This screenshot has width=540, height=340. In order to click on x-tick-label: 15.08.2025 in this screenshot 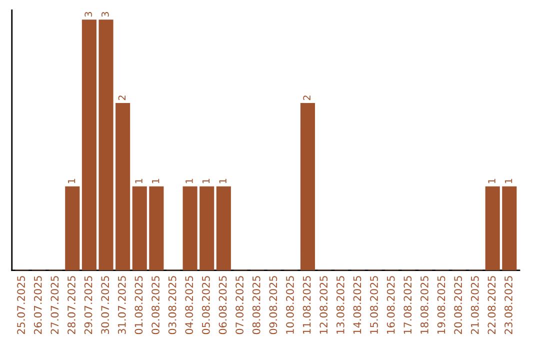, I will do `click(374, 305)`.